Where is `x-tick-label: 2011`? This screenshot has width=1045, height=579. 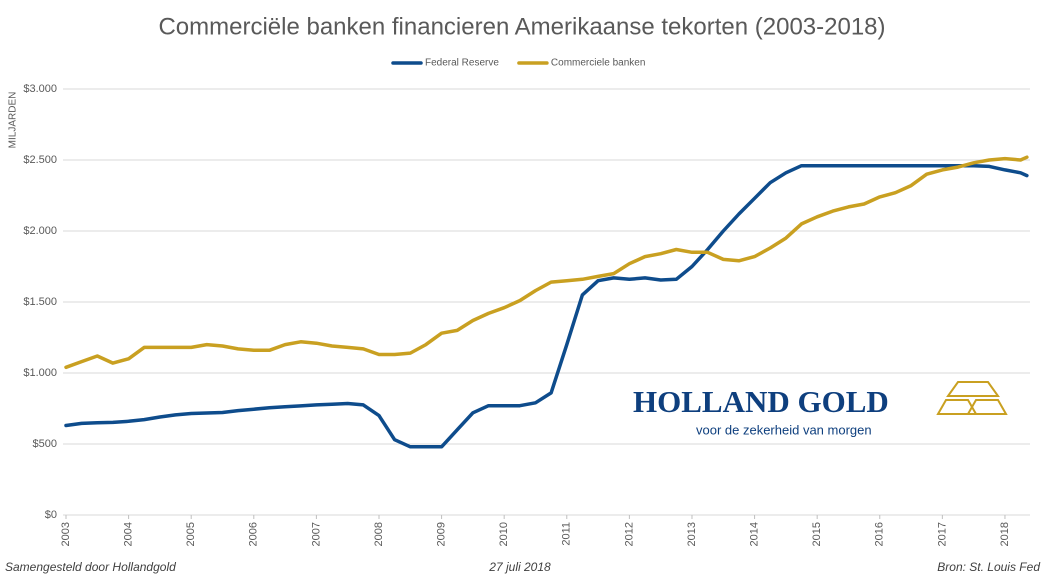 x-tick-label: 2011 is located at coordinates (567, 534).